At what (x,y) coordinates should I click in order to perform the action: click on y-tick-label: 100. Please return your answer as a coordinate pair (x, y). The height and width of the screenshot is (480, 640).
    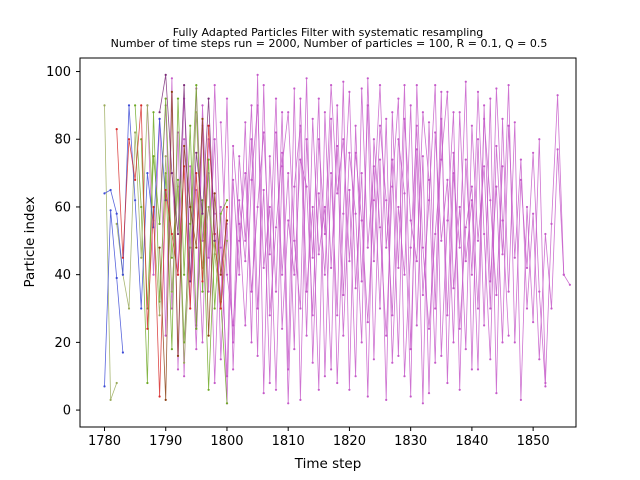
    Looking at the image, I should click on (58, 72).